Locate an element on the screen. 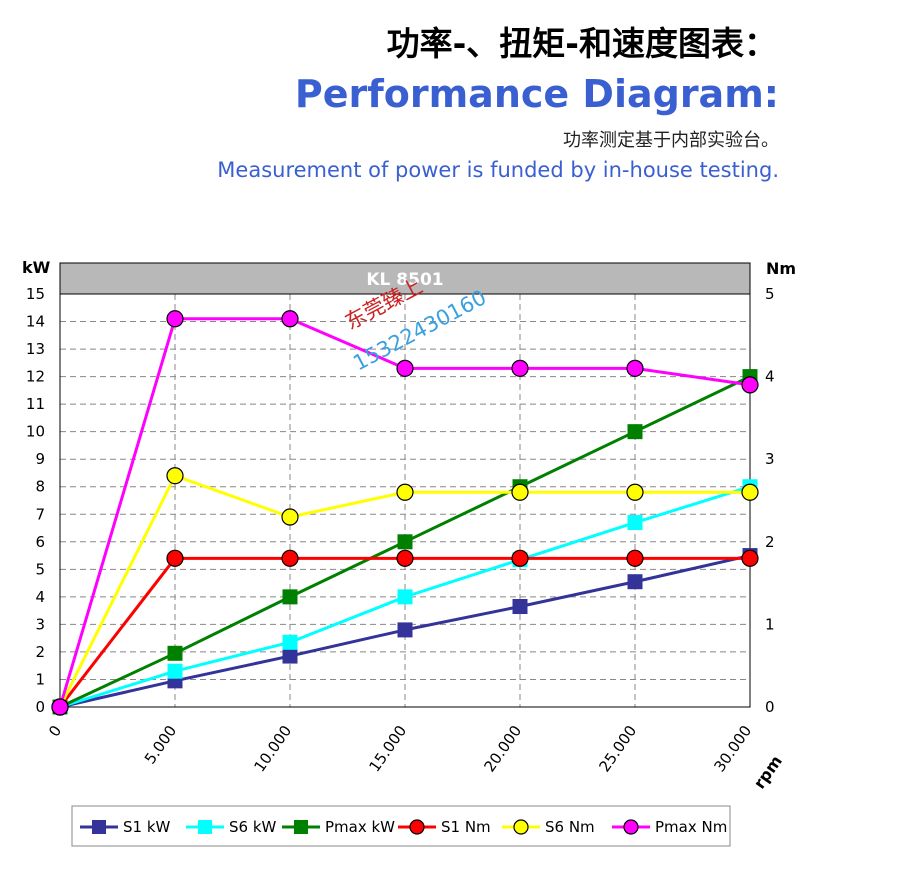  left-tick-label: 5 is located at coordinates (40, 569).